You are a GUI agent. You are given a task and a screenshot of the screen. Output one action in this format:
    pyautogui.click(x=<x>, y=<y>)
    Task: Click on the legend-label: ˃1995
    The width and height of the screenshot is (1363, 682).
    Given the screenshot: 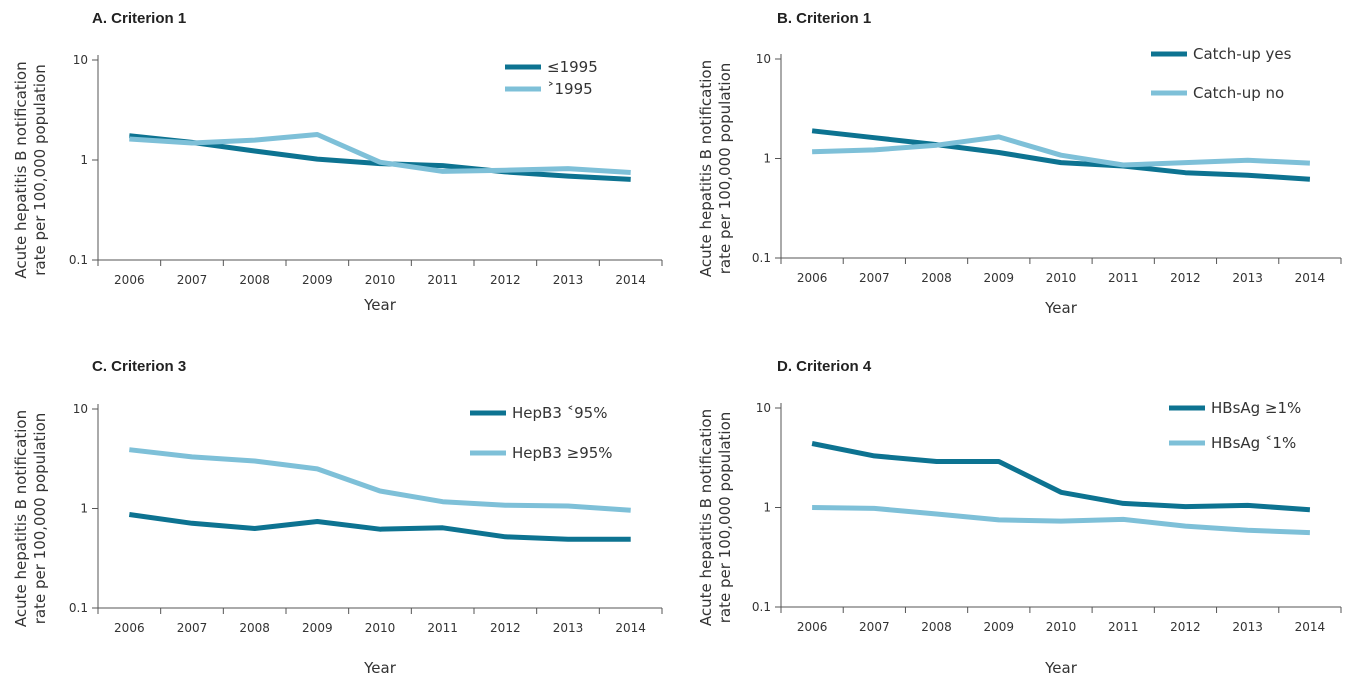 What is the action you would take?
    pyautogui.click(x=570, y=89)
    